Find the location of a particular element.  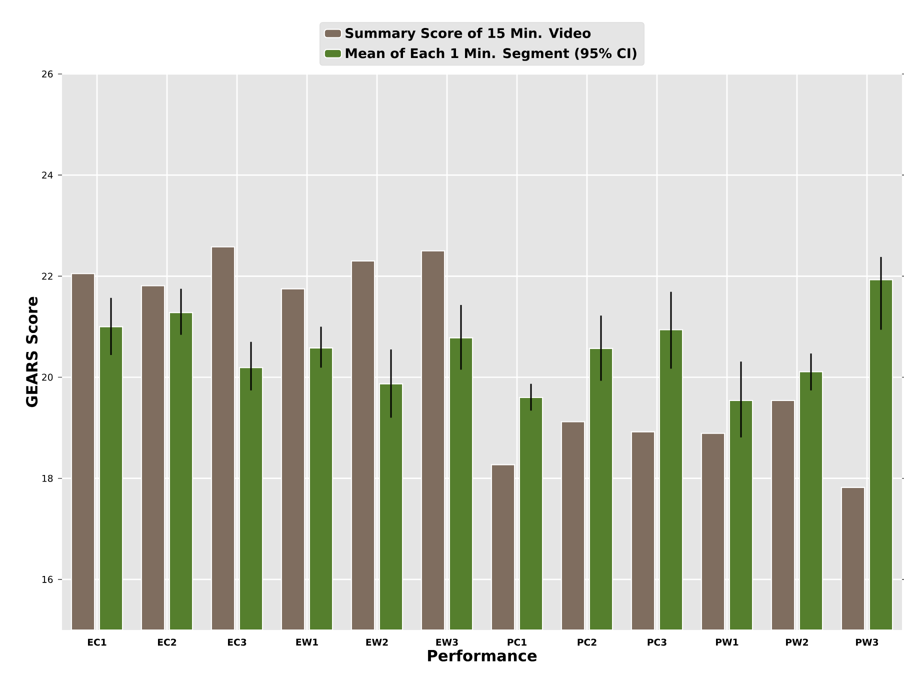

x-tick-label: EW2 is located at coordinates (377, 642).